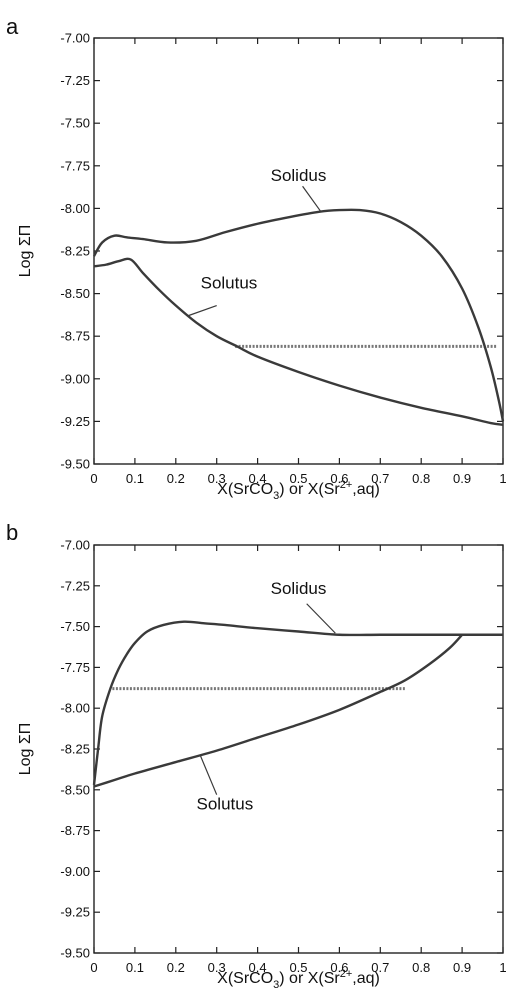  What do you see at coordinates (12, 532) in the screenshot?
I see `panel-letter: b` at bounding box center [12, 532].